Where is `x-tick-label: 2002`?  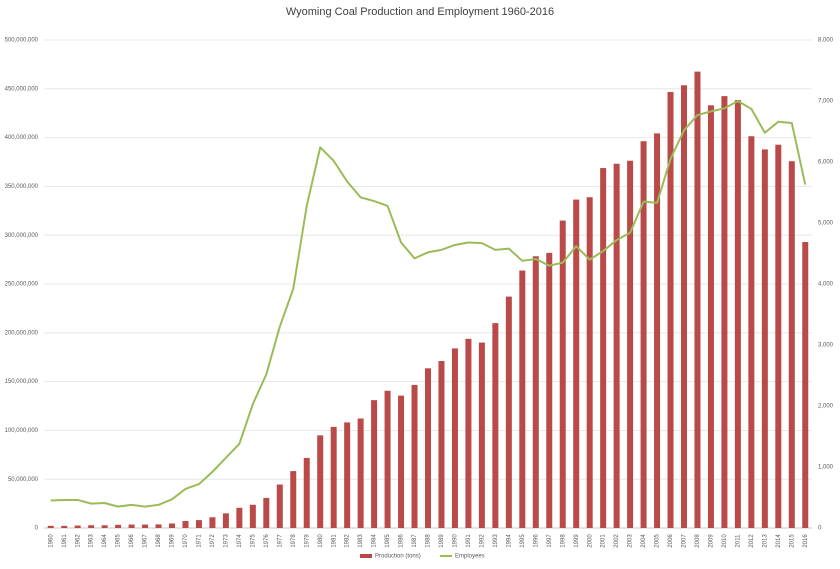
x-tick-label: 2002 is located at coordinates (617, 541).